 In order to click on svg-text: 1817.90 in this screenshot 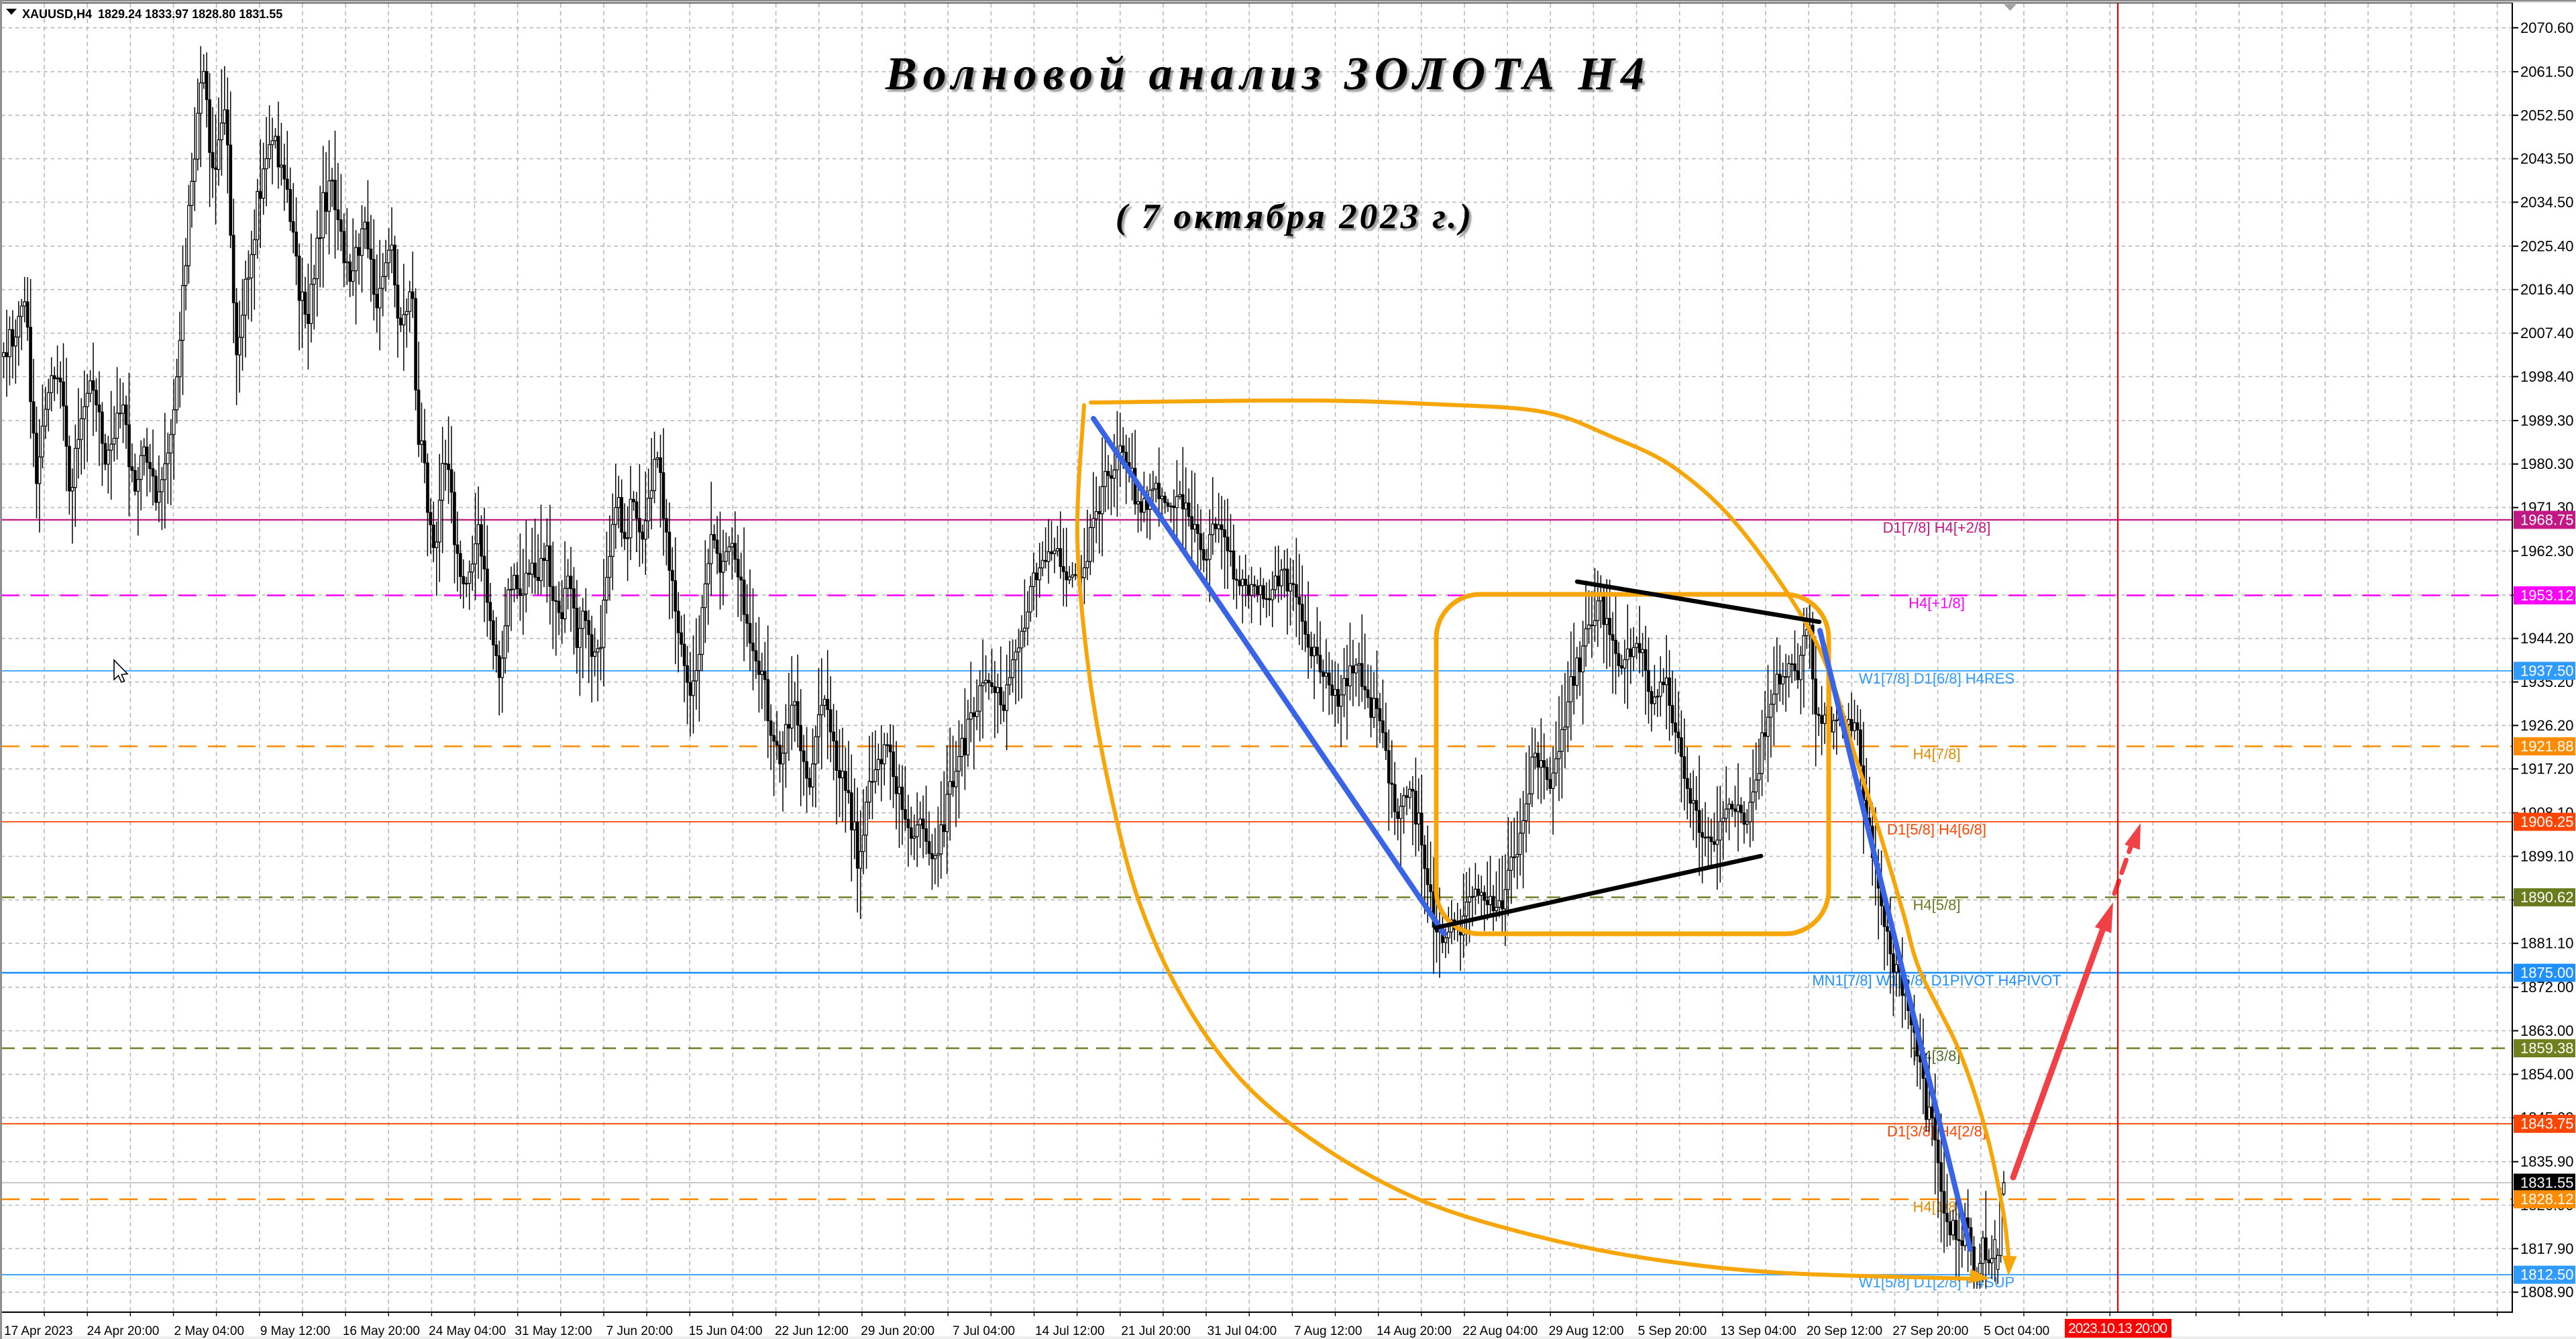, I will do `click(2547, 1248)`.